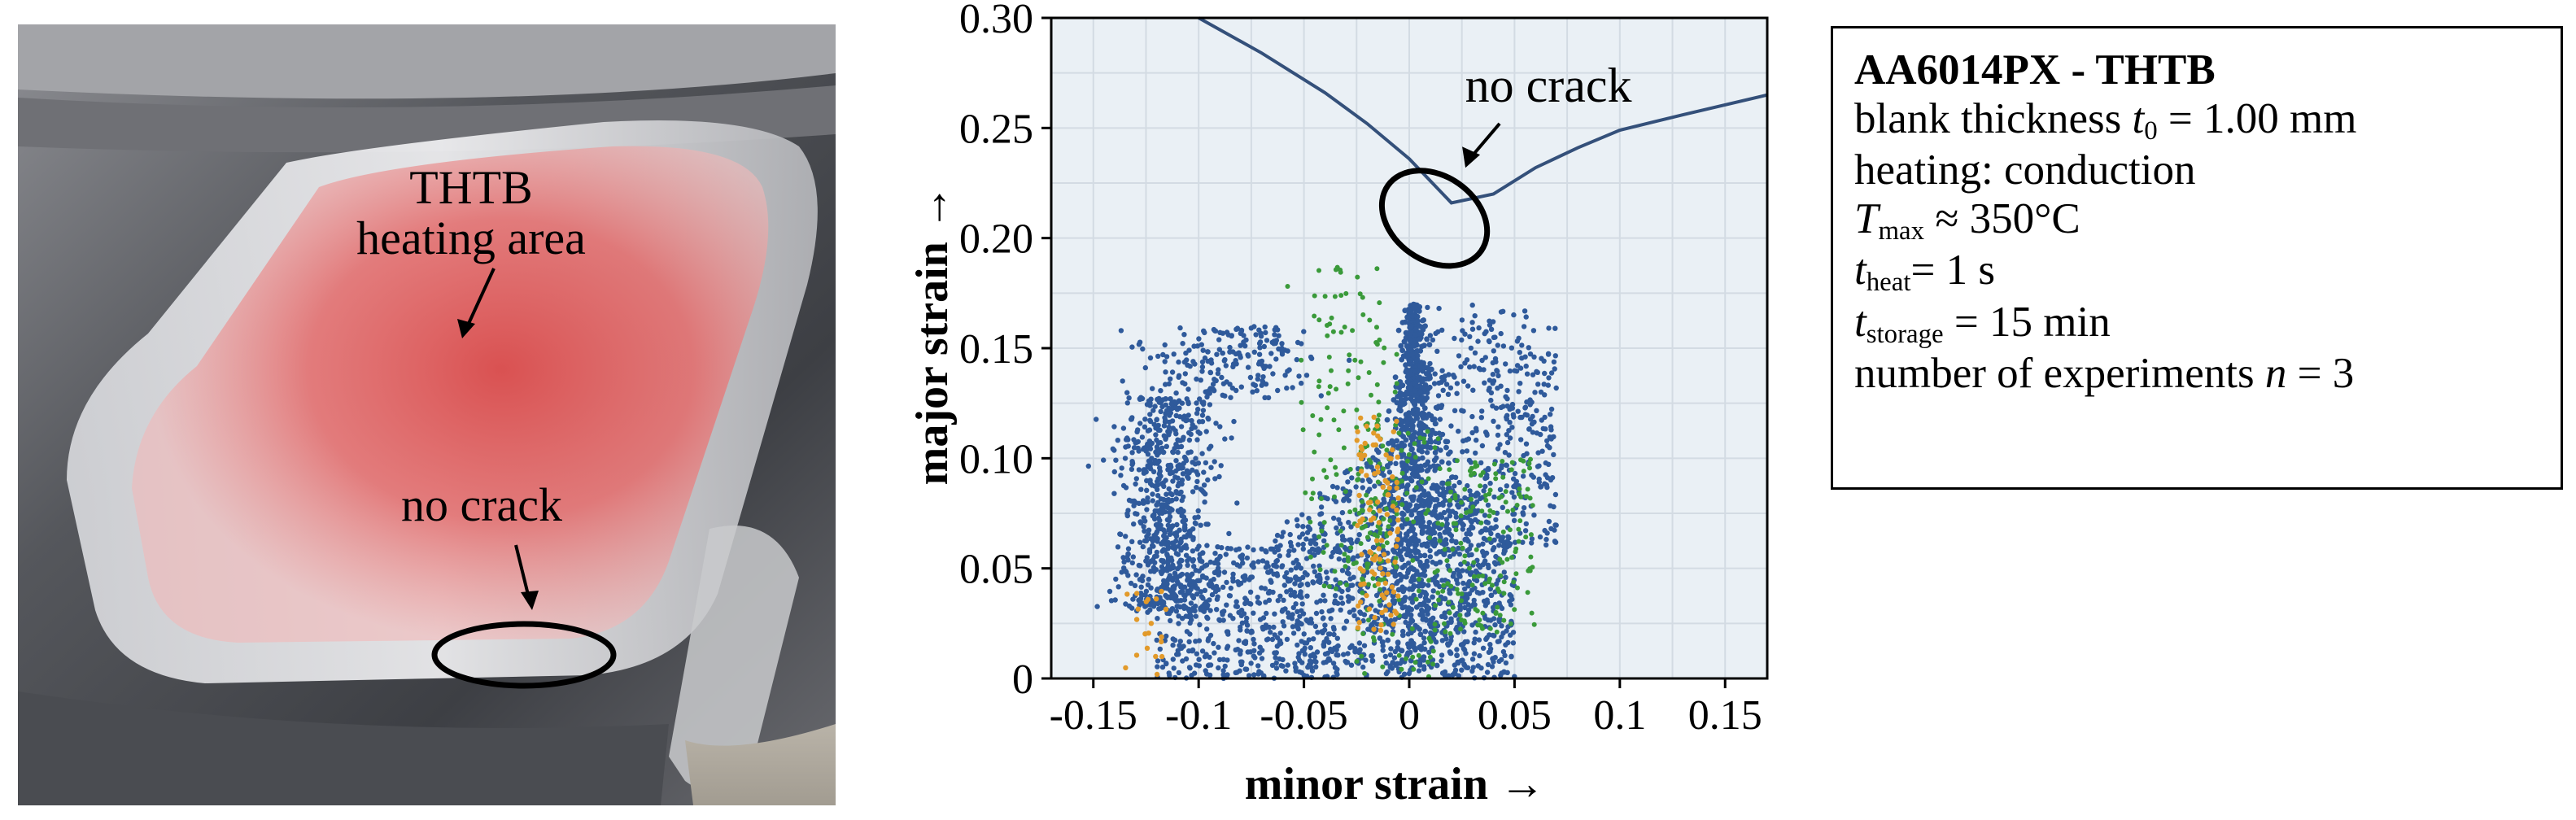 Image resolution: width=2576 pixels, height=820 pixels. What do you see at coordinates (2138, 118) in the screenshot?
I see `thickness-var: t` at bounding box center [2138, 118].